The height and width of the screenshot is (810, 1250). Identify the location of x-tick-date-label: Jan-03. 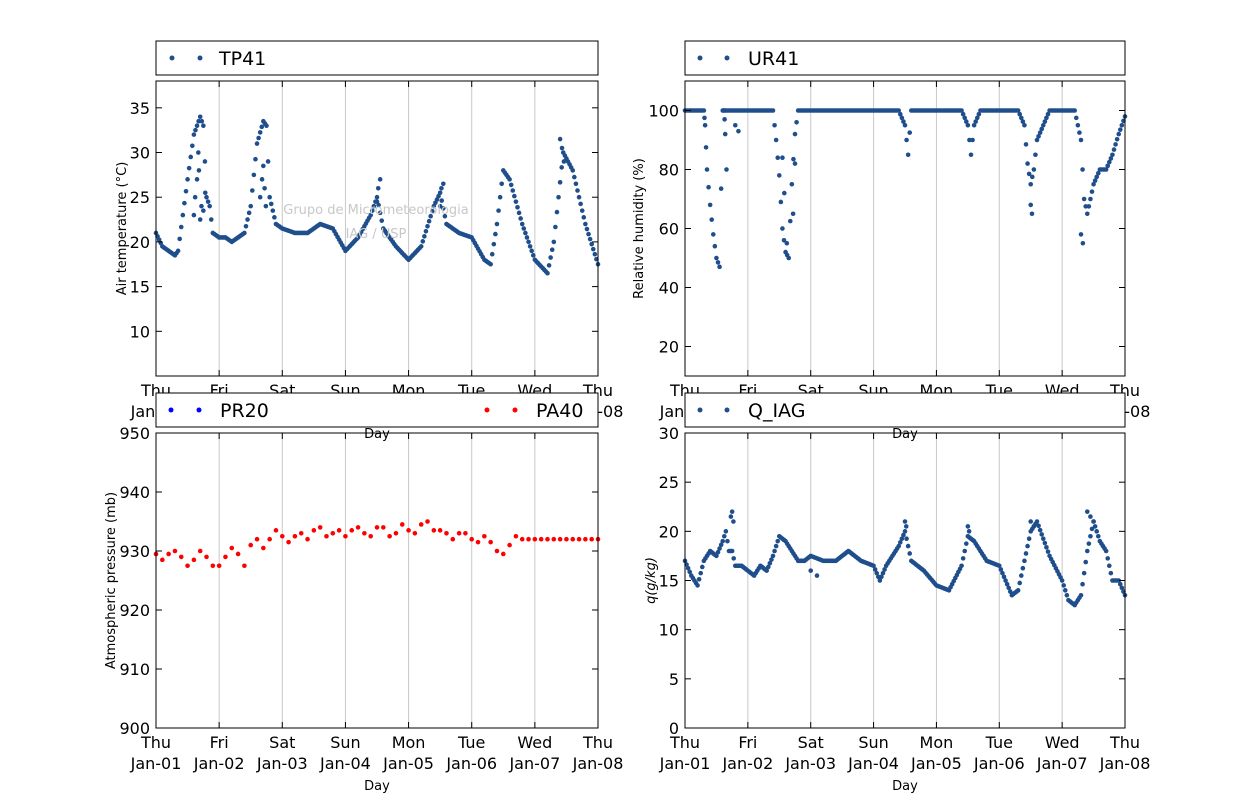
(810, 763).